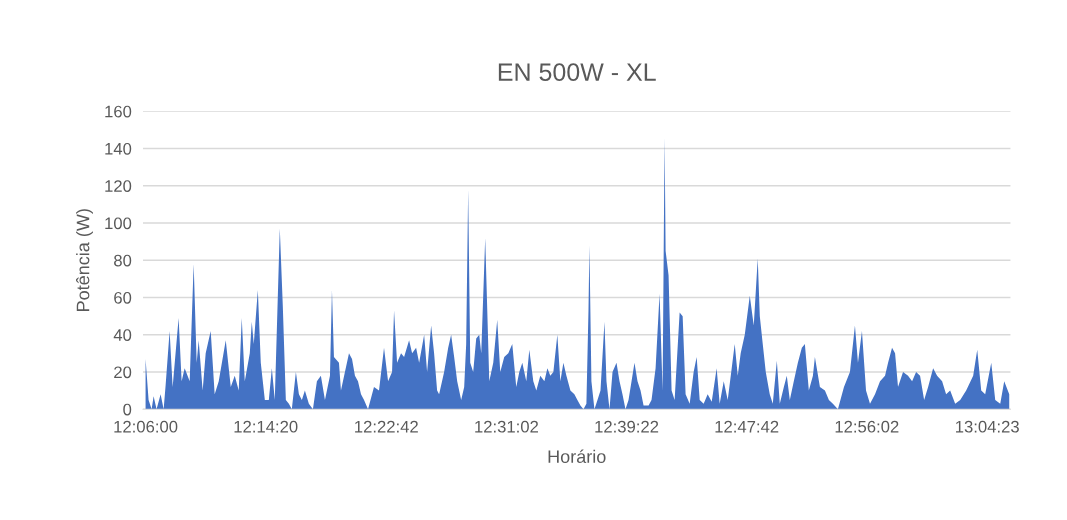 This screenshot has height=520, width=1067. I want to click on y-tick-label: 160, so click(118, 111).